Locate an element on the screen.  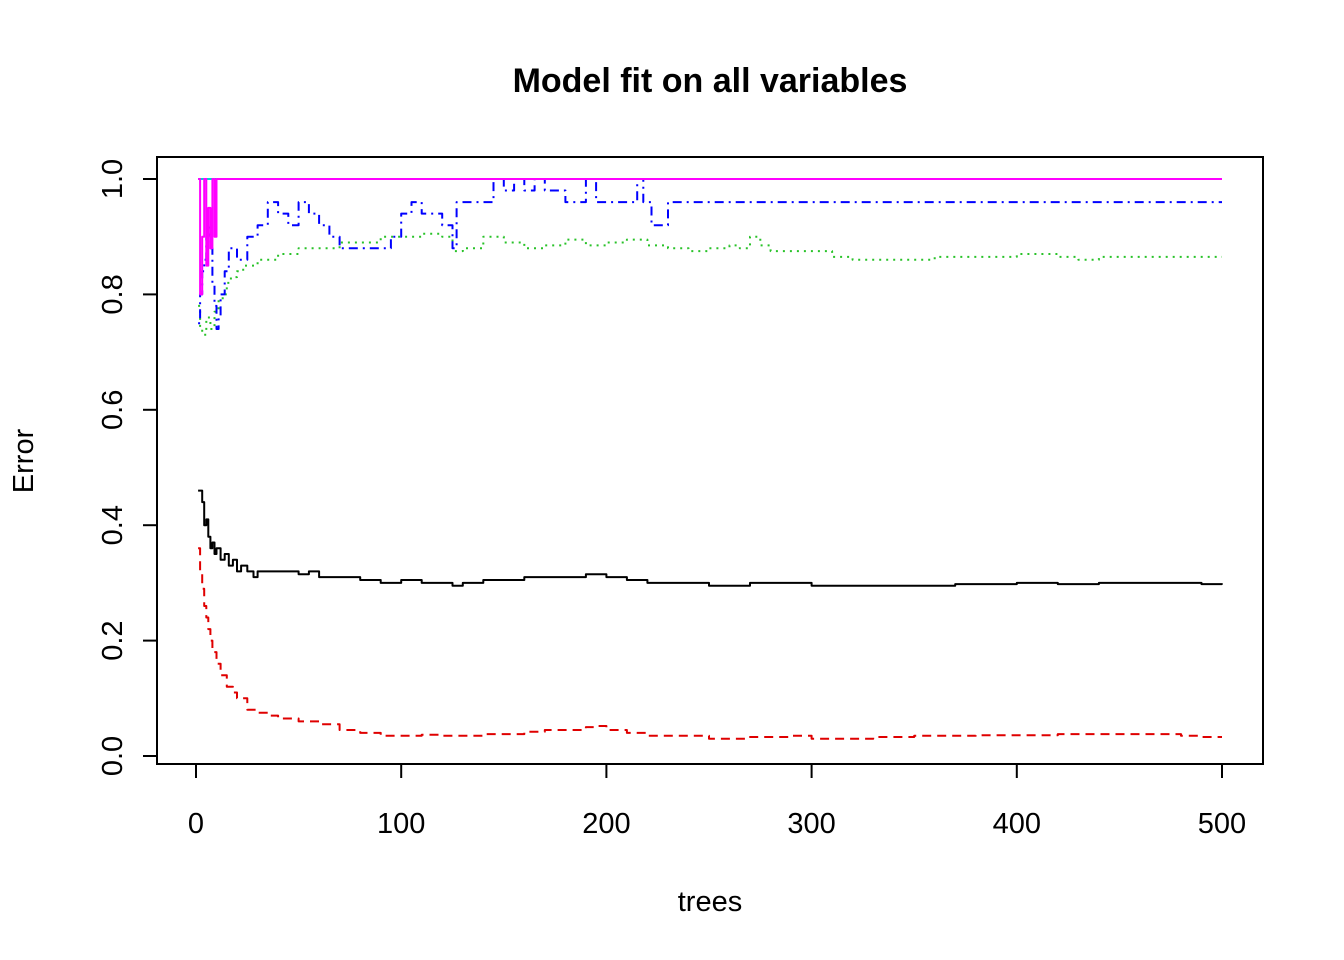
x-tick-label: 500 is located at coordinates (1222, 824).